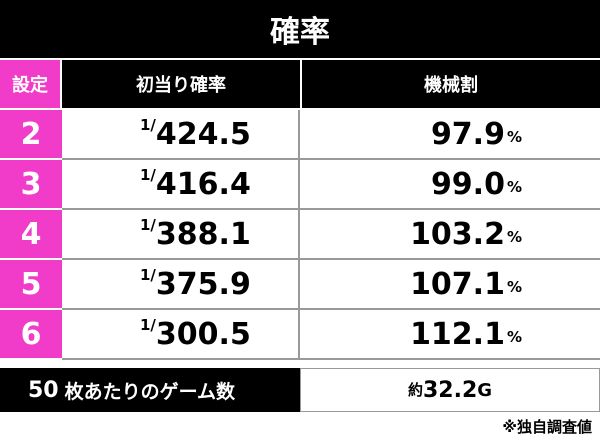 This screenshot has width=600, height=438. Describe the element at coordinates (31, 135) in the screenshot. I see `setting-cell: 2` at that location.